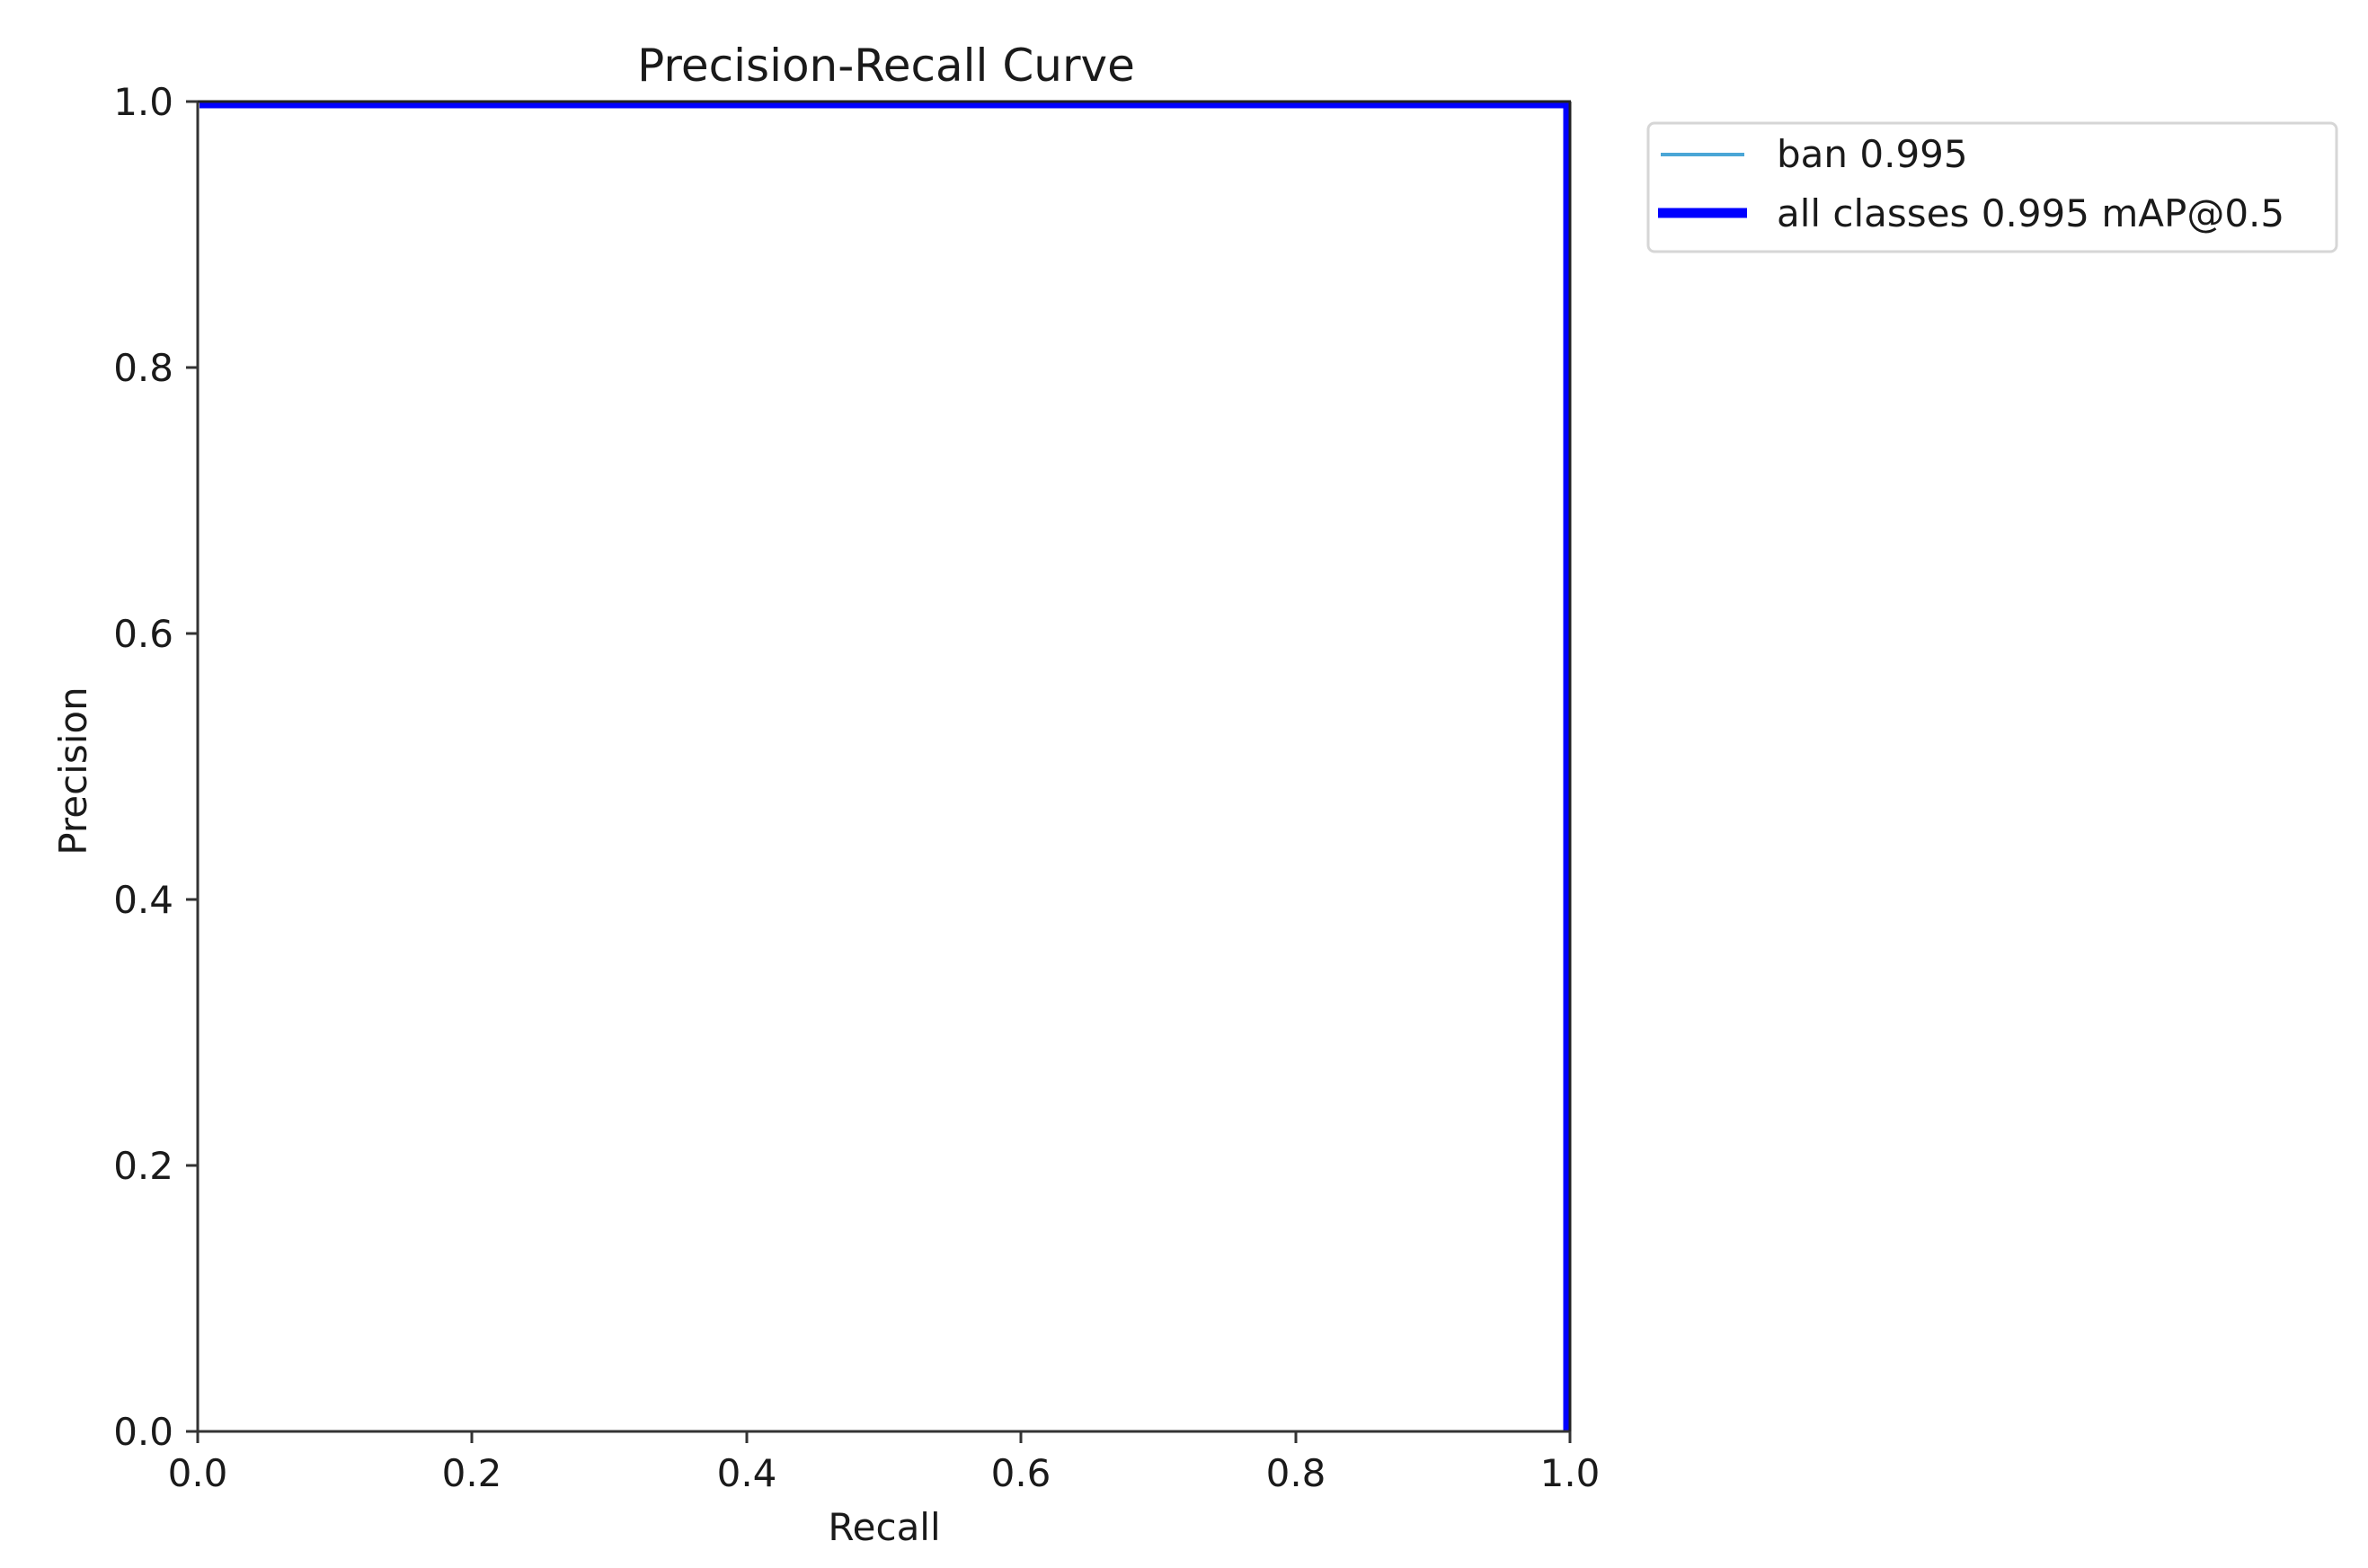  What do you see at coordinates (886, 66) in the screenshot?
I see `chart-title: Precision-Recall Curve` at bounding box center [886, 66].